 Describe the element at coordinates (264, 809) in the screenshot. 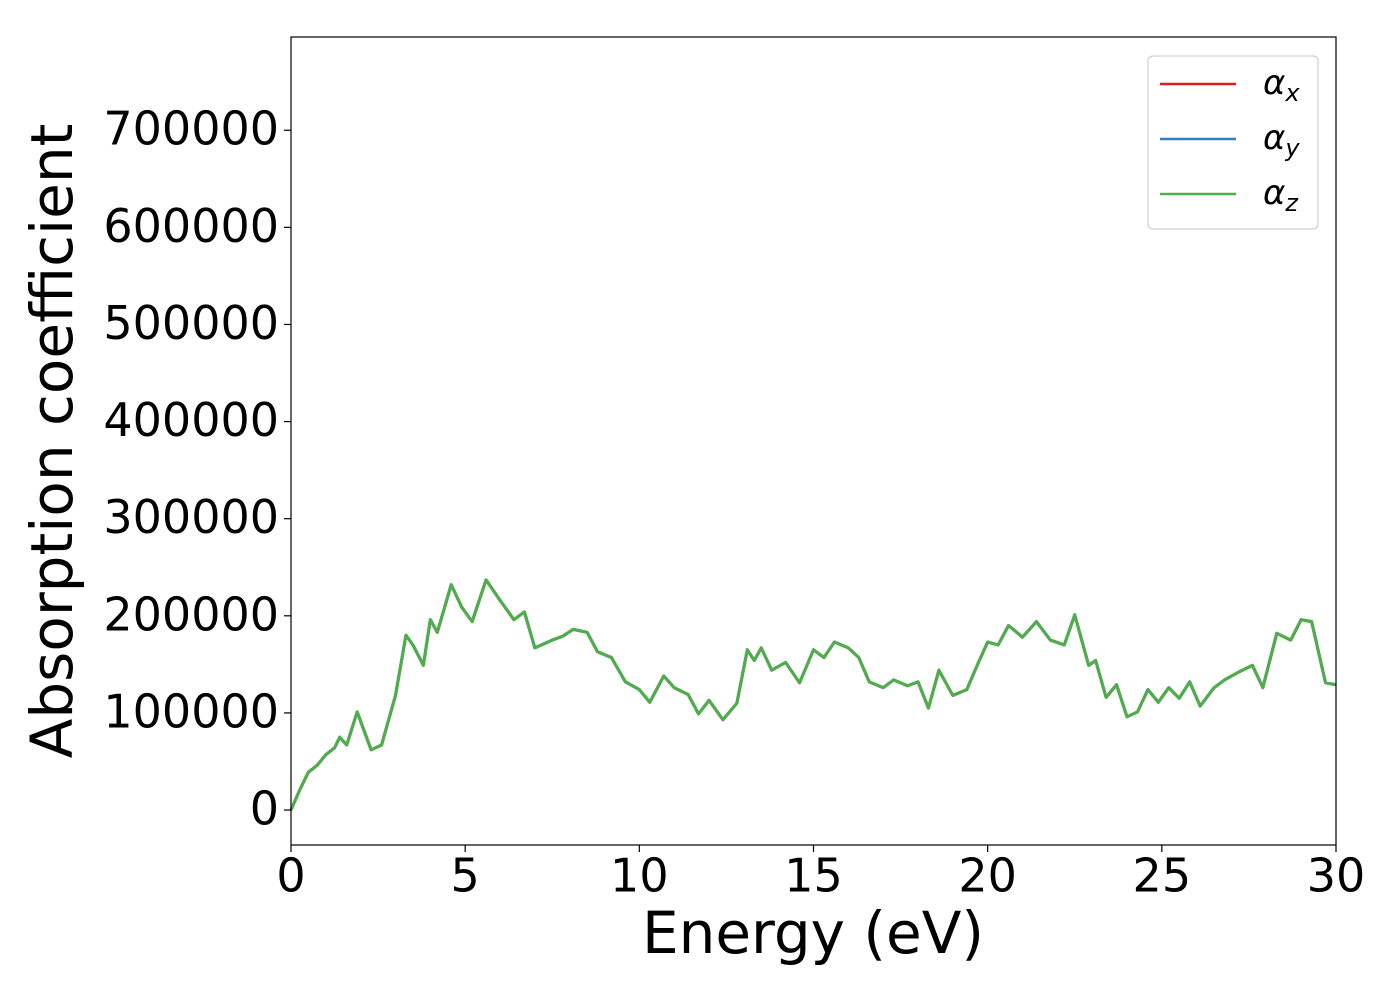

I see `y-tick-label: 0` at that location.